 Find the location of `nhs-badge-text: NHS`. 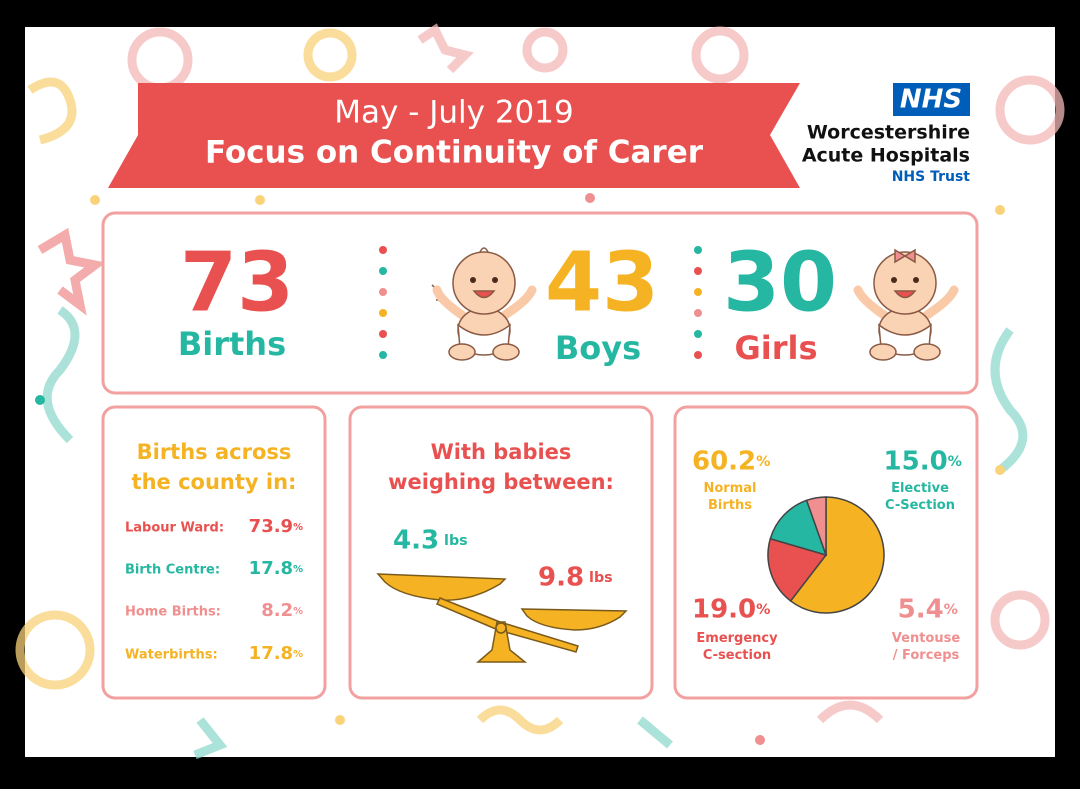

nhs-badge-text: NHS is located at coordinates (931, 100).